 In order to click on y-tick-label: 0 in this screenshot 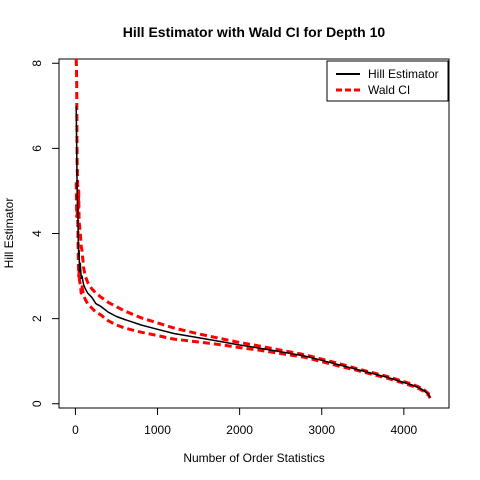, I will do `click(37, 403)`.